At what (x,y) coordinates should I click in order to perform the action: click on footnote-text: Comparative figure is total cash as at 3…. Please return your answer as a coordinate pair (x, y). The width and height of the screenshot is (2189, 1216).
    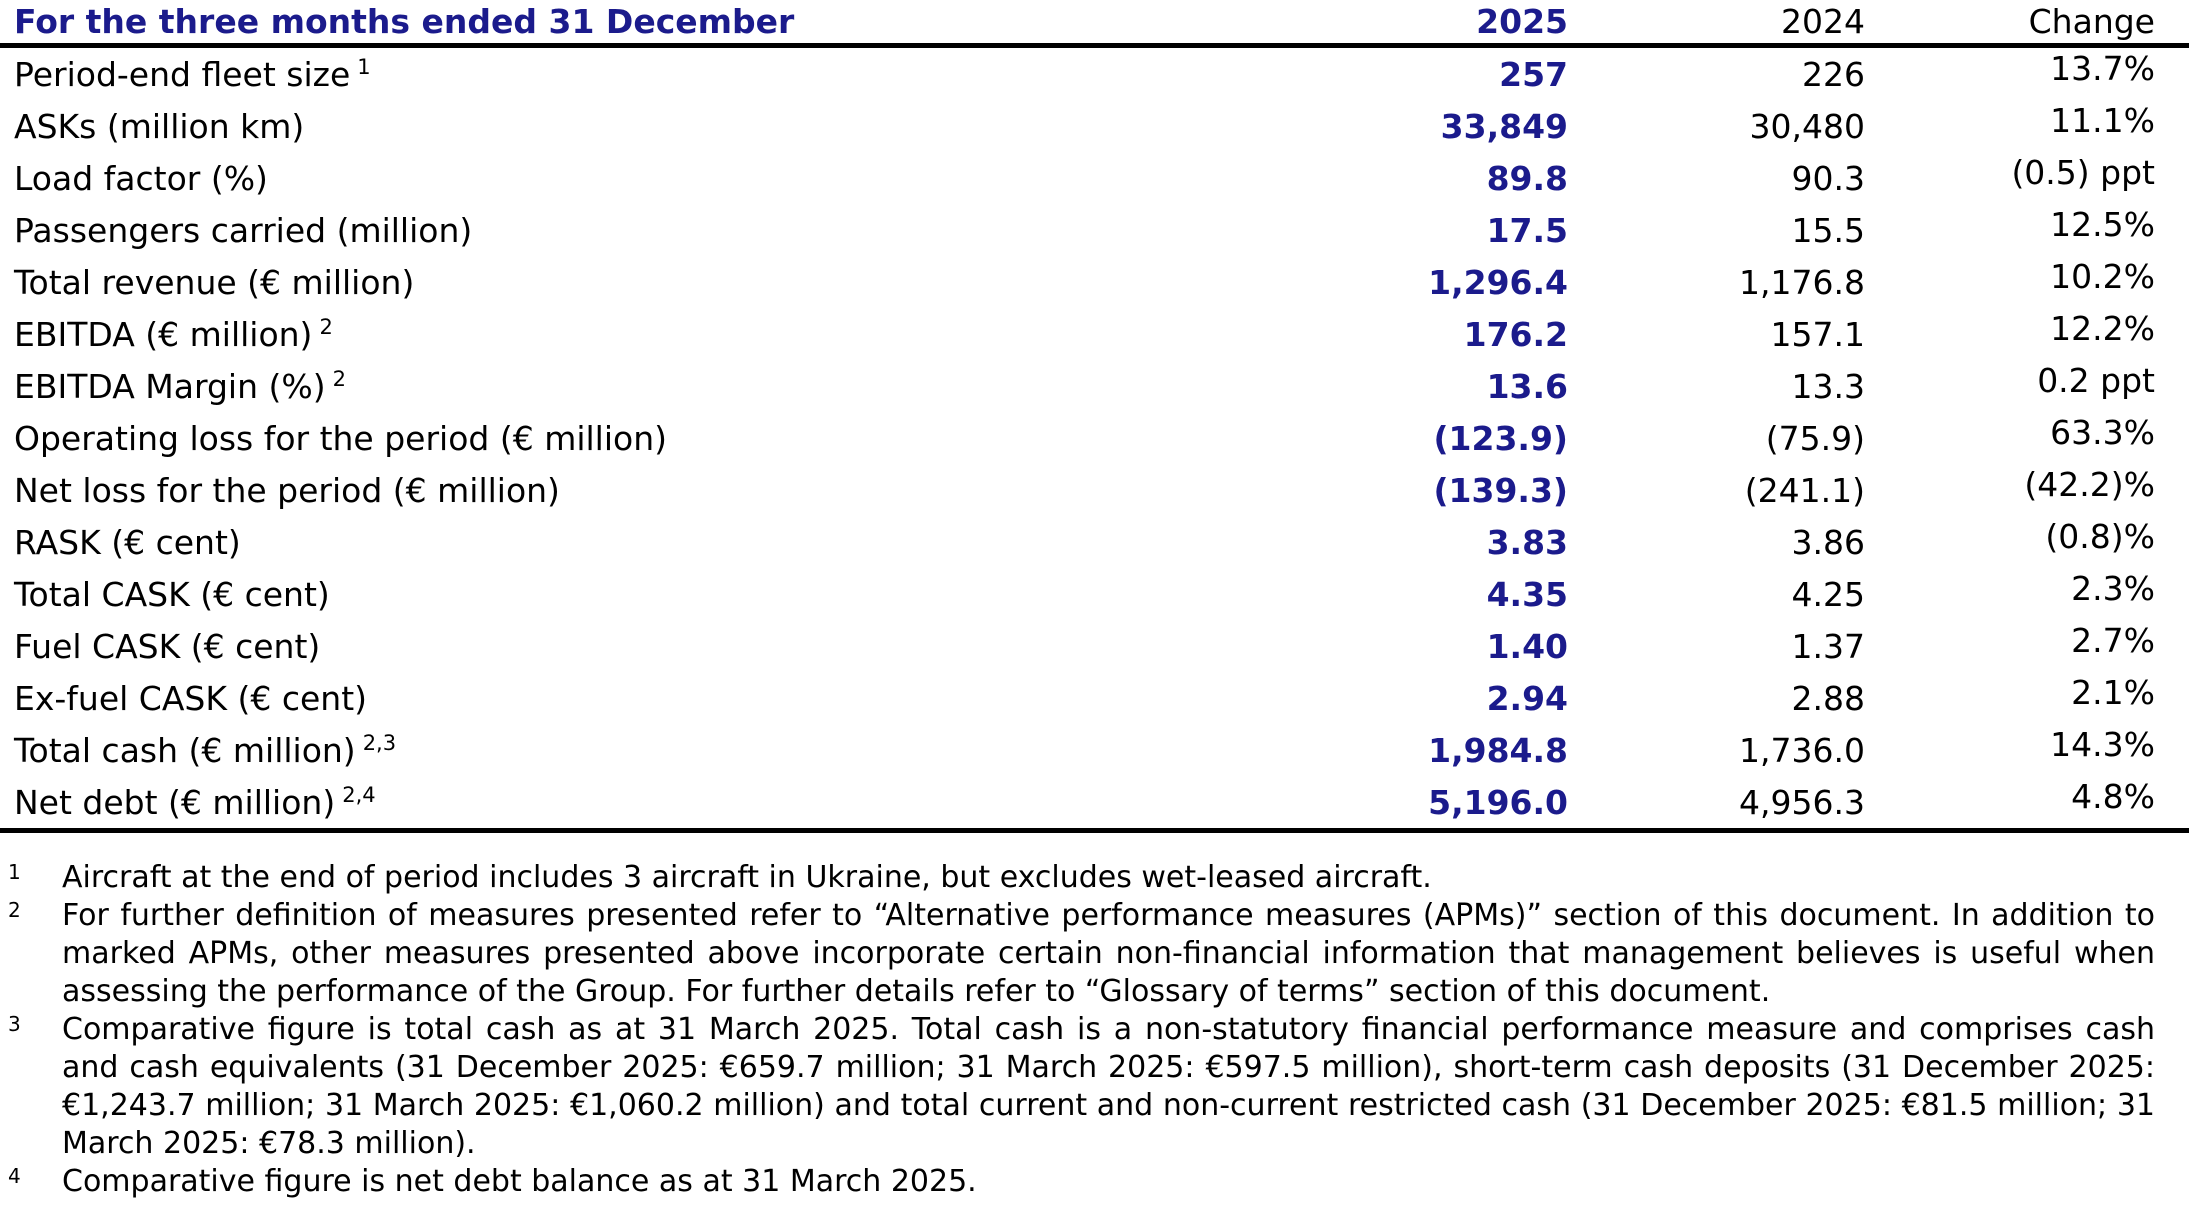
    Looking at the image, I should click on (1108, 1086).